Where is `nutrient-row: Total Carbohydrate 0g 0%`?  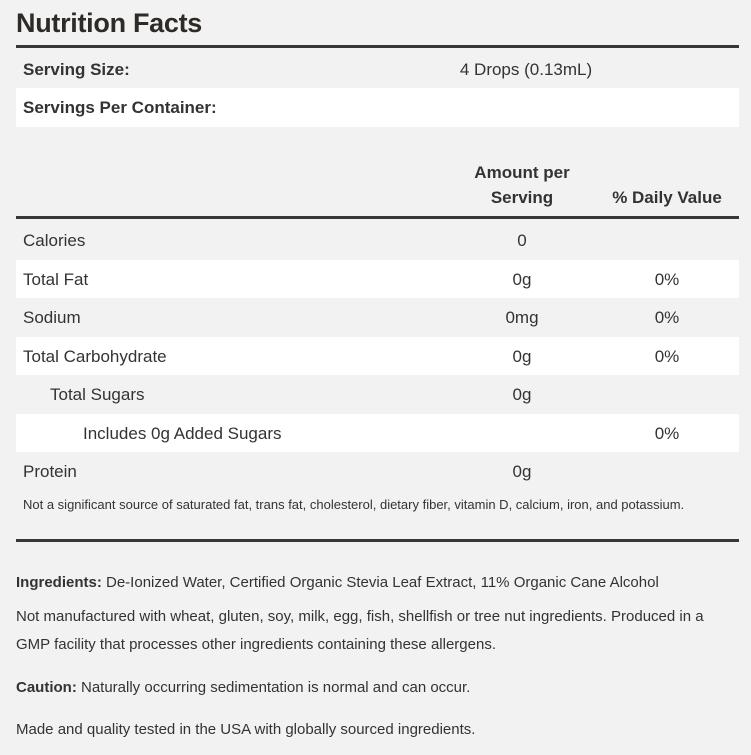
nutrient-row: Total Carbohydrate 0g 0% is located at coordinates (377, 355).